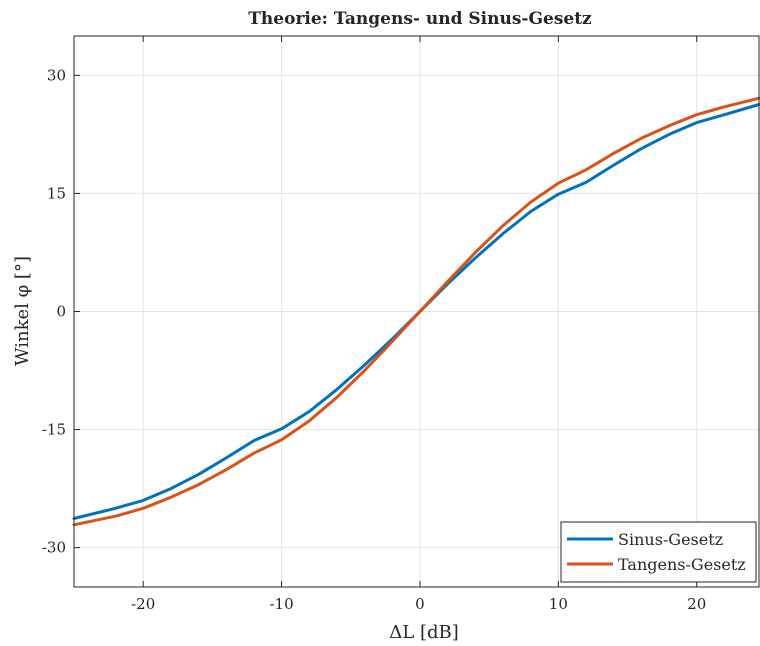 This screenshot has width=760, height=646. What do you see at coordinates (61, 312) in the screenshot?
I see `y-tick-label: 0` at bounding box center [61, 312].